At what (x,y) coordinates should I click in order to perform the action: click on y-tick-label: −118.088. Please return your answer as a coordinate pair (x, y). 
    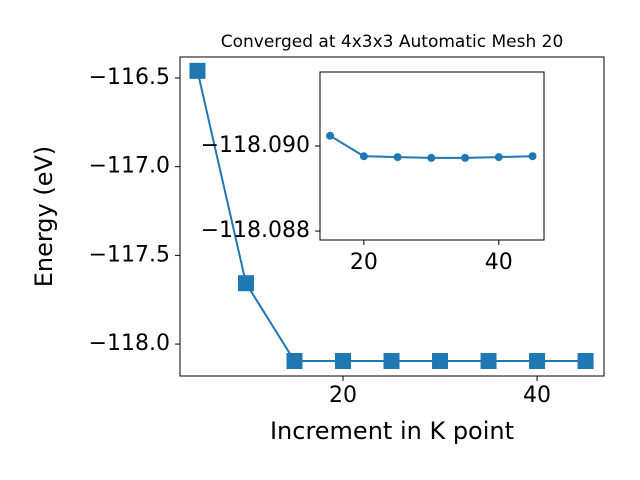
    Looking at the image, I should click on (255, 230).